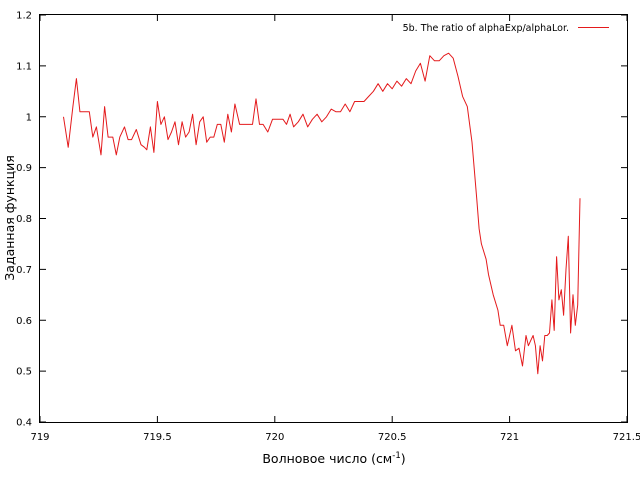 This screenshot has height=484, width=640. I want to click on x-axis-label-suffix: ), so click(403, 458).